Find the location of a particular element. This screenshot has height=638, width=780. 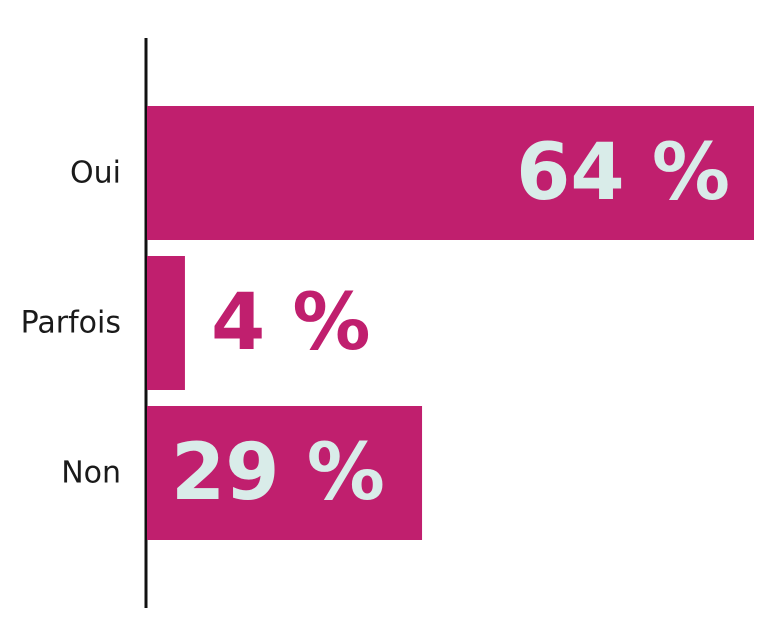

bar-parfois is located at coordinates (166, 323).